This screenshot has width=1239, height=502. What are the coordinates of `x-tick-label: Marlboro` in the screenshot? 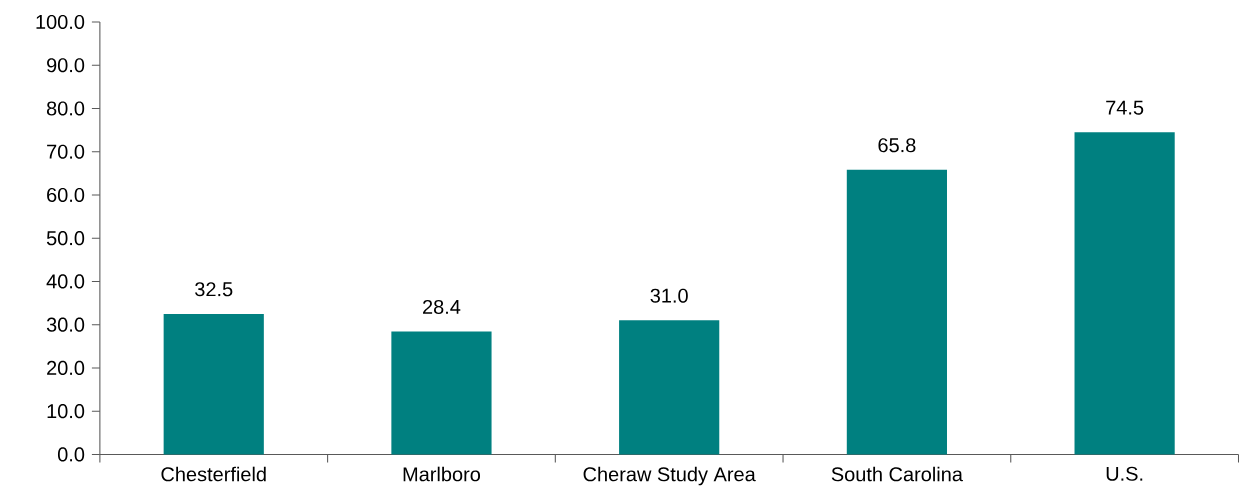 It's located at (442, 474).